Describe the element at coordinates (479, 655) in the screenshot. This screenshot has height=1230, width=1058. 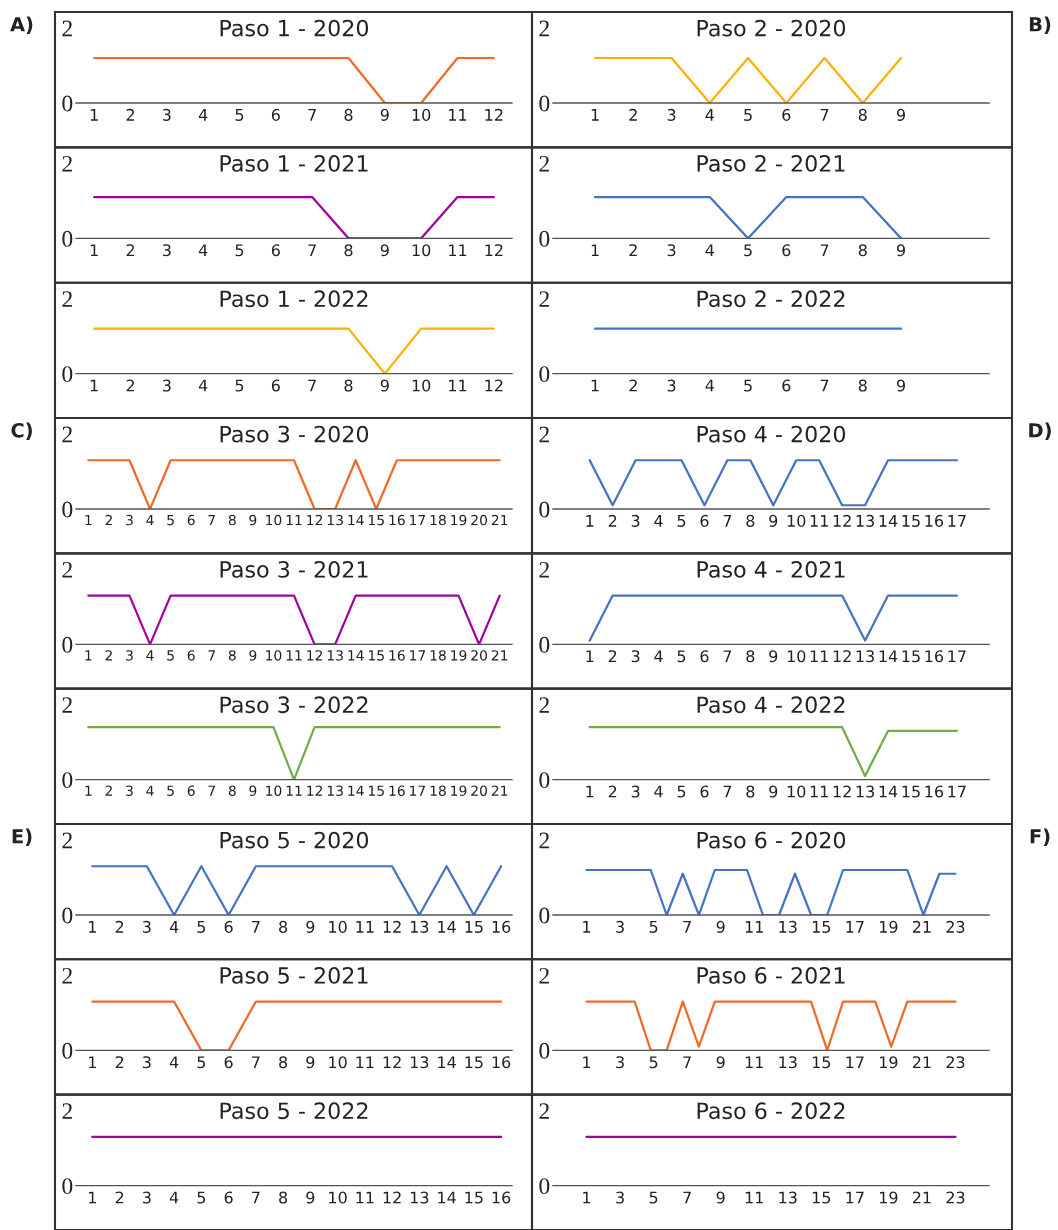
I see `x-tick-label: 20` at that location.